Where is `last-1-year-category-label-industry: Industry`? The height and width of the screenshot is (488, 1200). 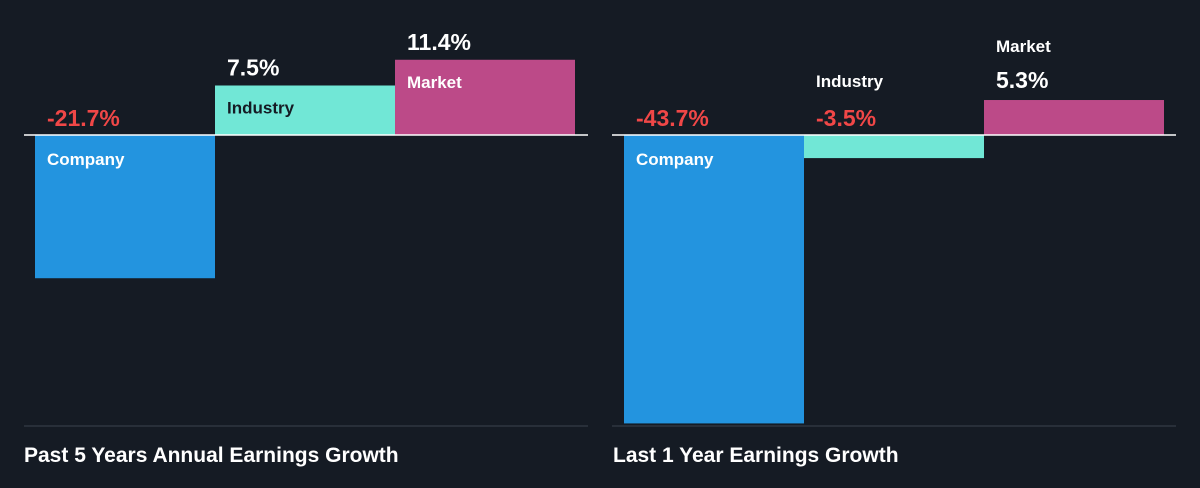 last-1-year-category-label-industry: Industry is located at coordinates (850, 81).